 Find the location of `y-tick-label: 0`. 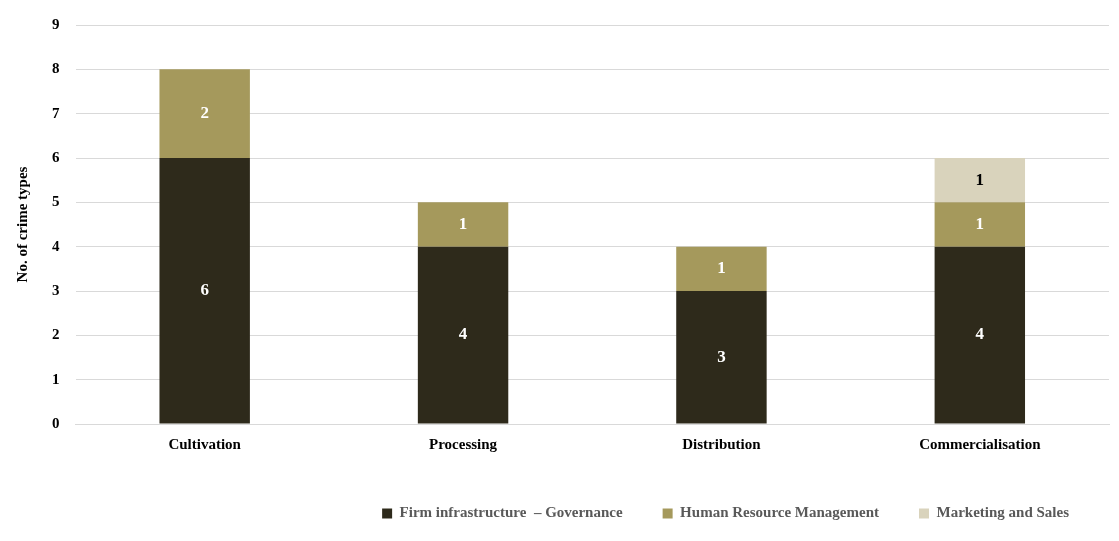

y-tick-label: 0 is located at coordinates (56, 422).